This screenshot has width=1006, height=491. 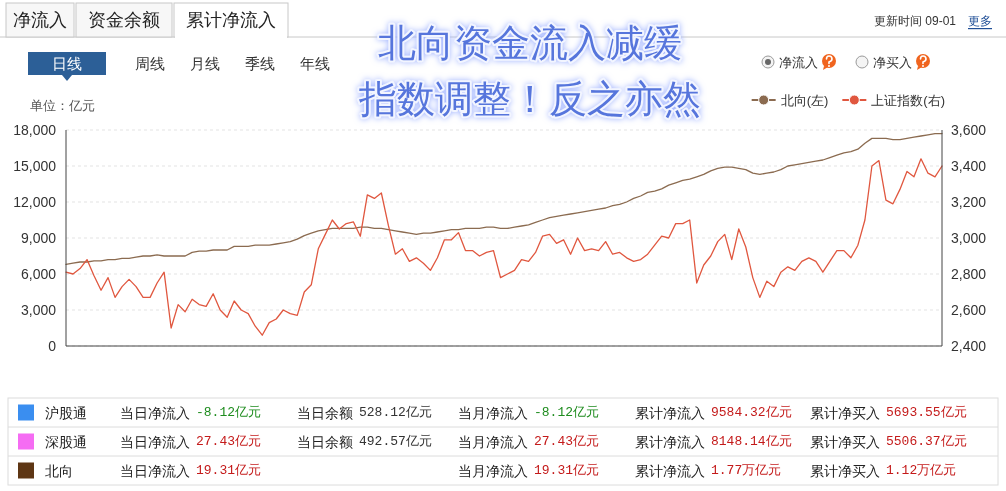 I want to click on text: 更新时间 09-01, so click(x=915, y=21).